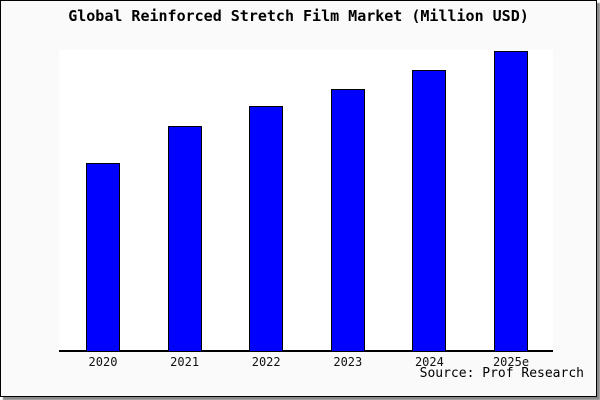 The width and height of the screenshot is (600, 400). I want to click on x-tick-label-2020: 2020, so click(103, 362).